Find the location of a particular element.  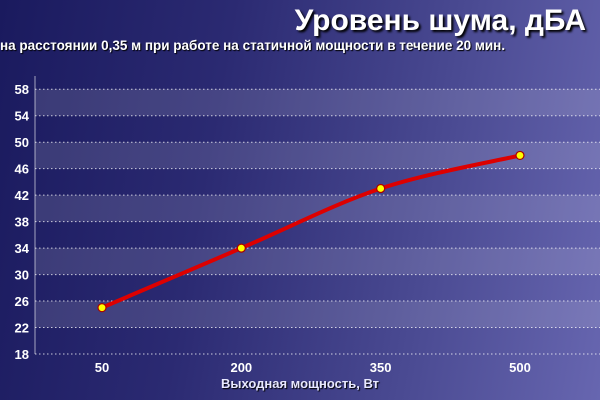

y-tick-label: 18 is located at coordinates (22, 354).